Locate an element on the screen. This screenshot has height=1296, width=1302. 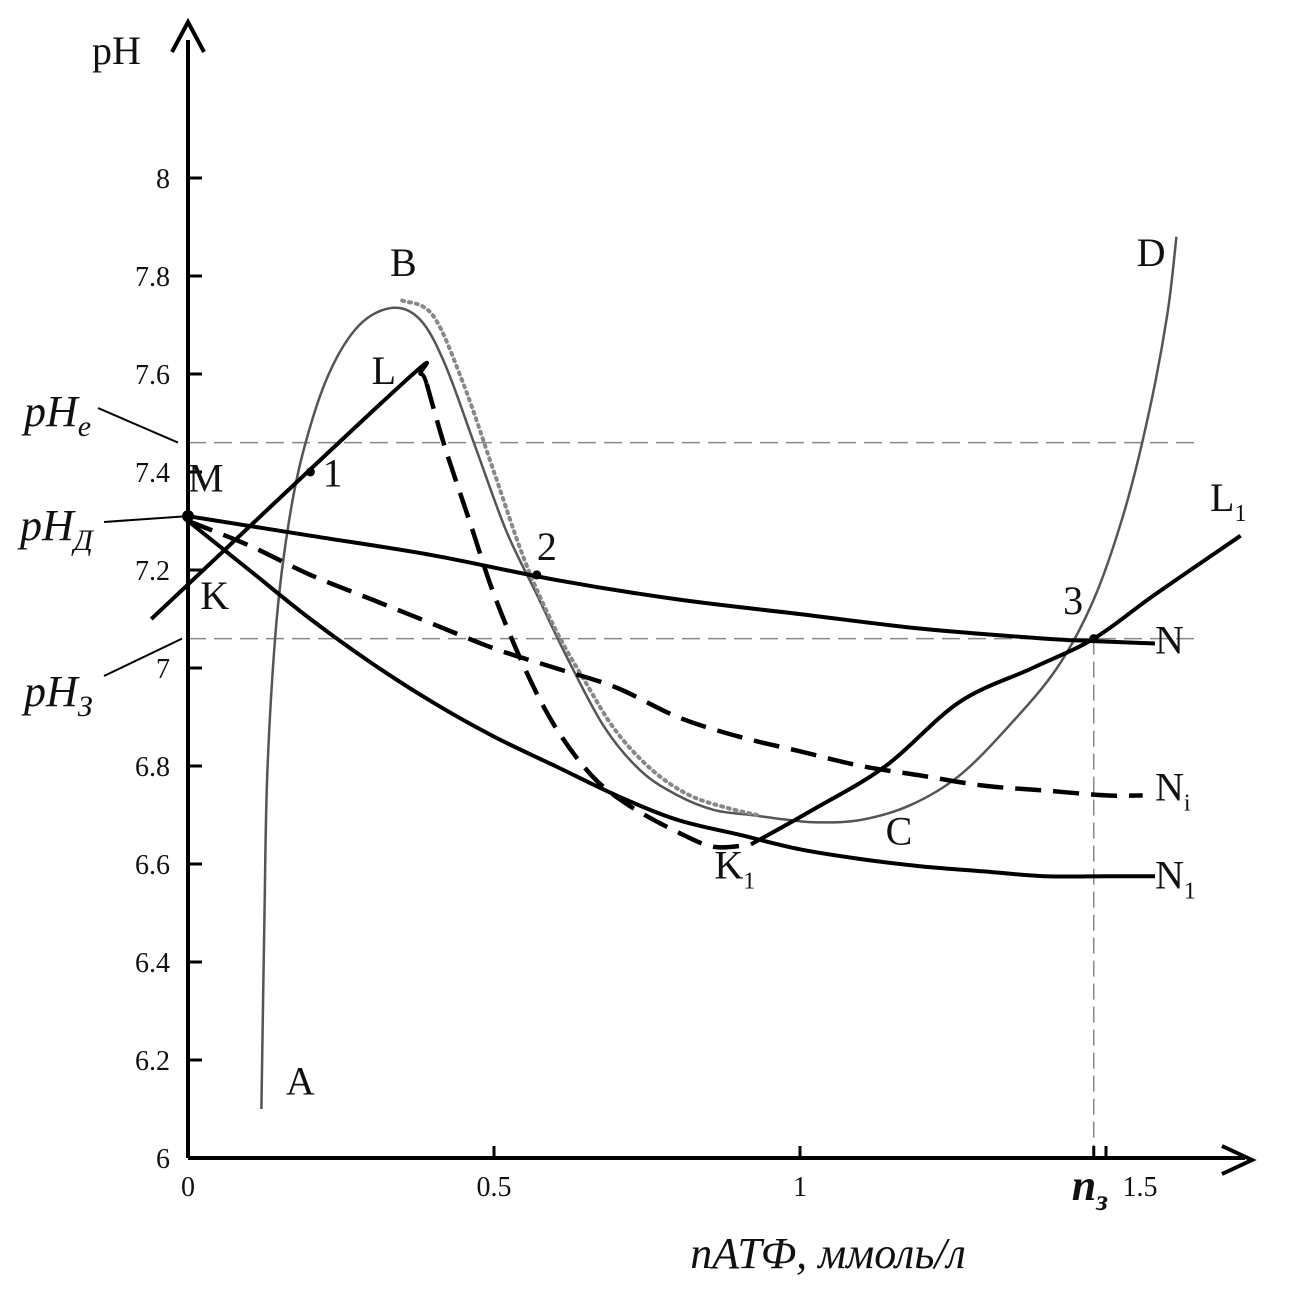
point-label: N1 is located at coordinates (1175, 879).